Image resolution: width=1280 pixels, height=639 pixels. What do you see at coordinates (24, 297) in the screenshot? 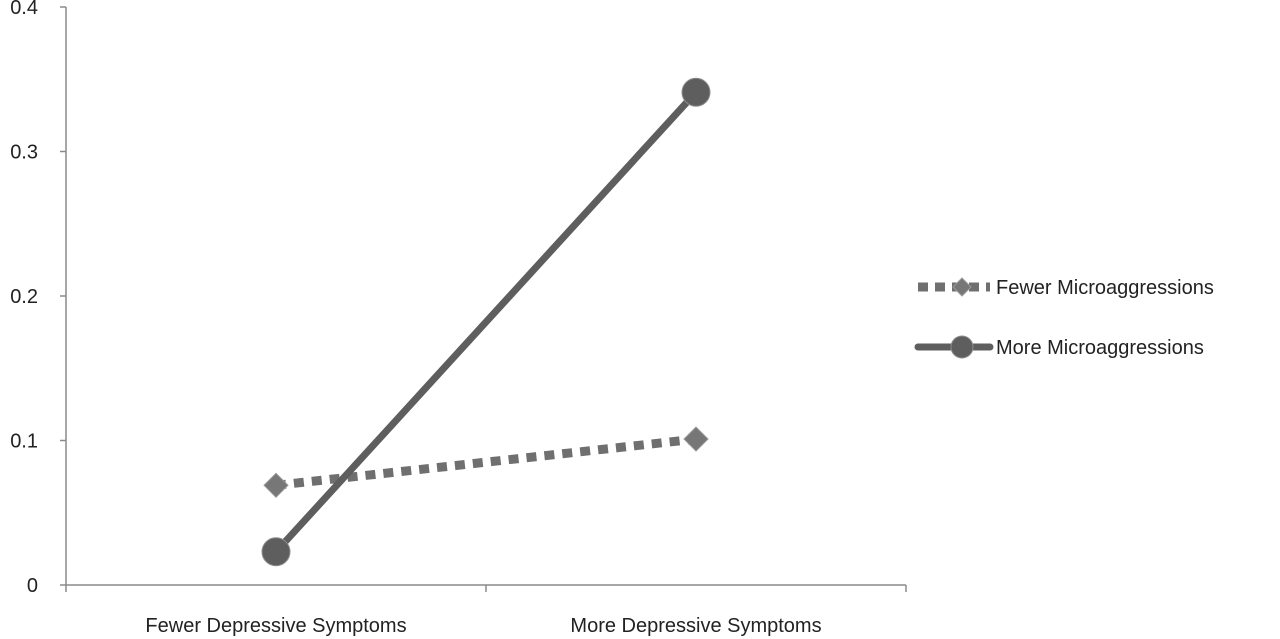
I see `y-tick-label: 0.2` at bounding box center [24, 297].